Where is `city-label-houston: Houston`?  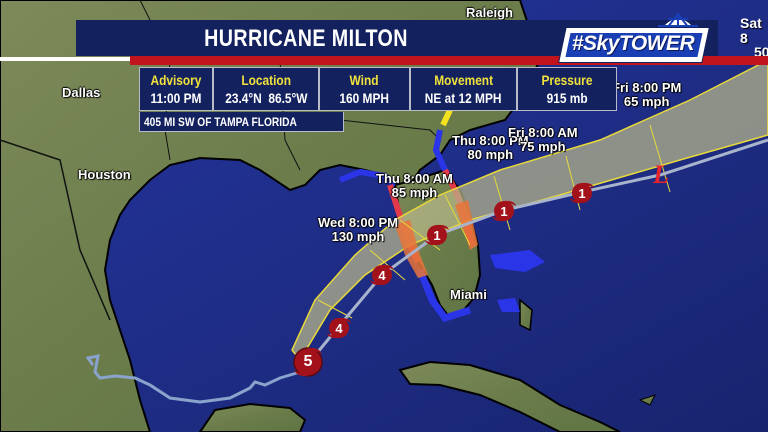 city-label-houston: Houston is located at coordinates (104, 174).